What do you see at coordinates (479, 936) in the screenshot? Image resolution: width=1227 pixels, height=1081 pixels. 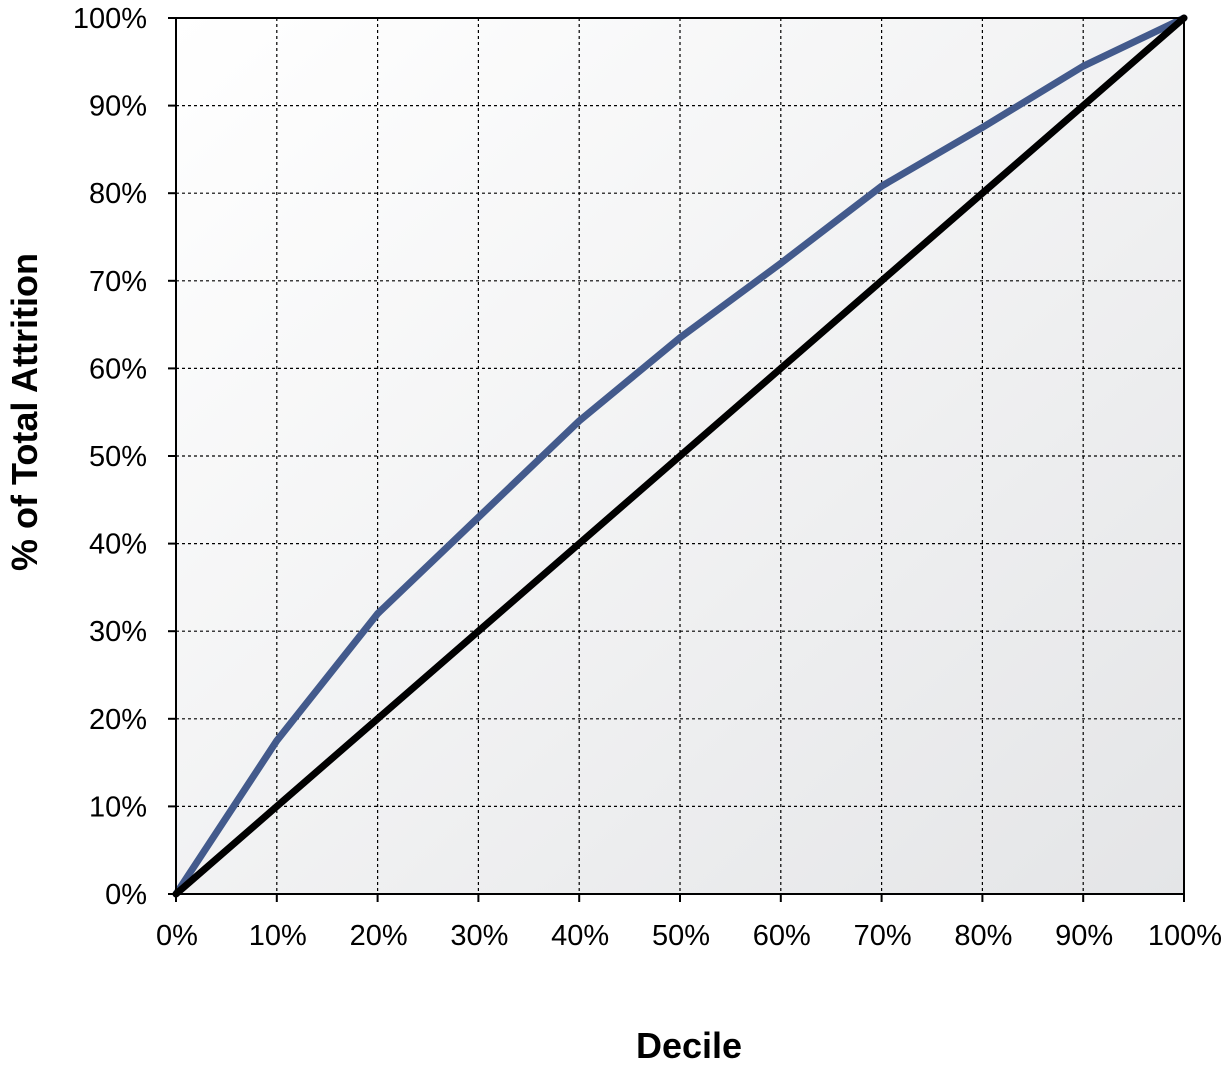 I see `x-tick-label: 30%` at bounding box center [479, 936].